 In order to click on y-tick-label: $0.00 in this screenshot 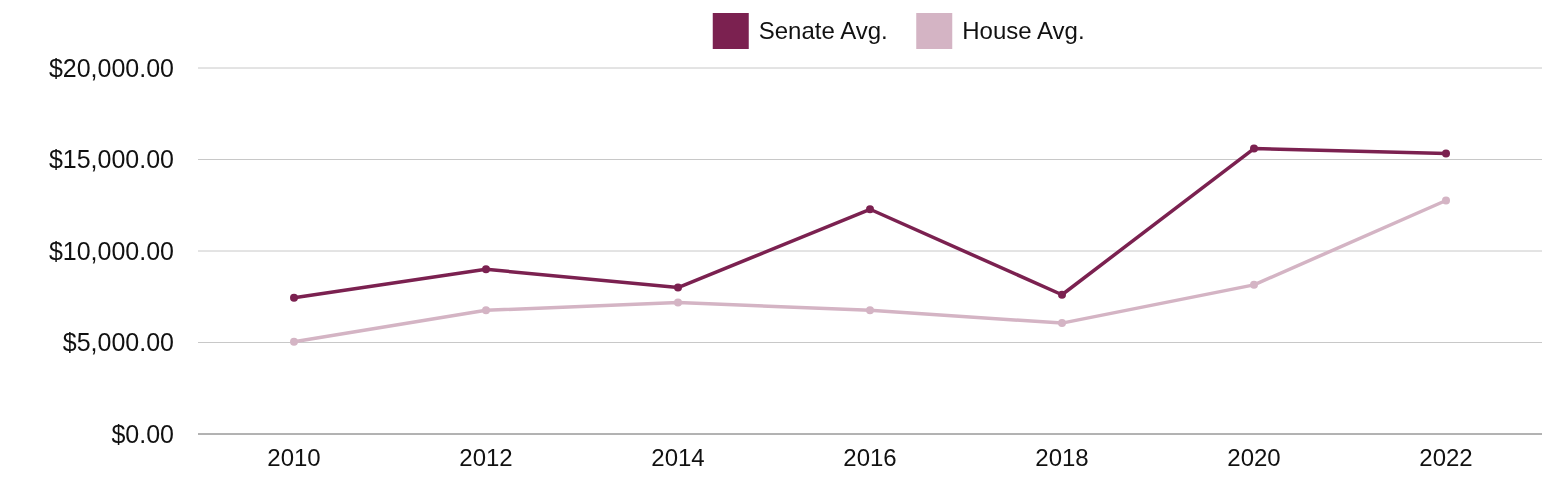, I will do `click(142, 433)`.